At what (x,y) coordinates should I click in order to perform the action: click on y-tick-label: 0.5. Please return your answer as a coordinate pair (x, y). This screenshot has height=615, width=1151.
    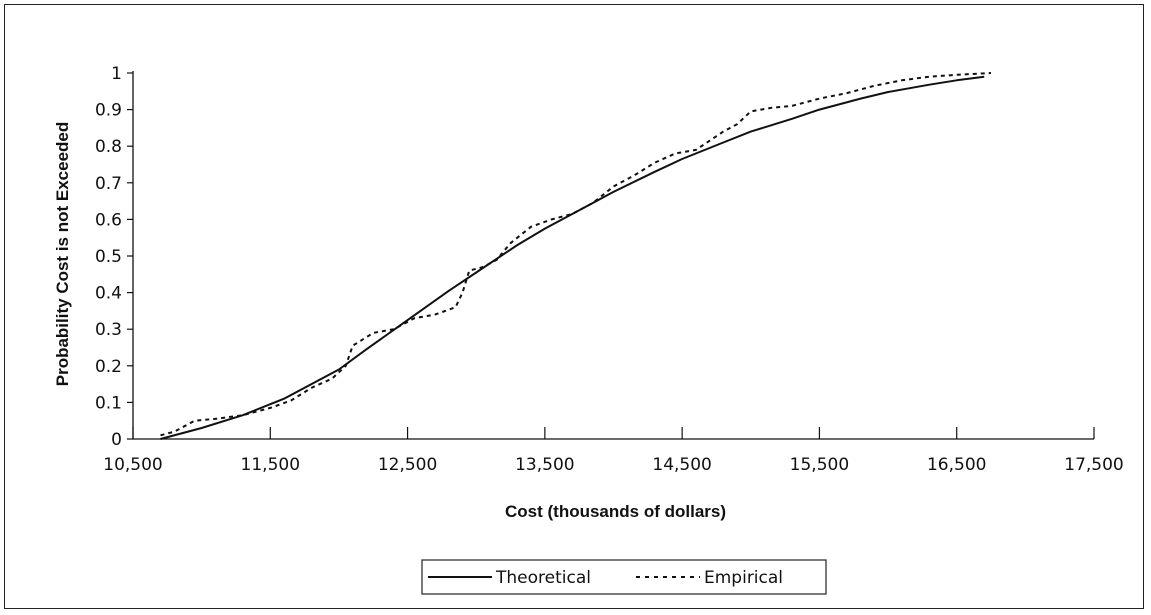
    Looking at the image, I should click on (108, 257).